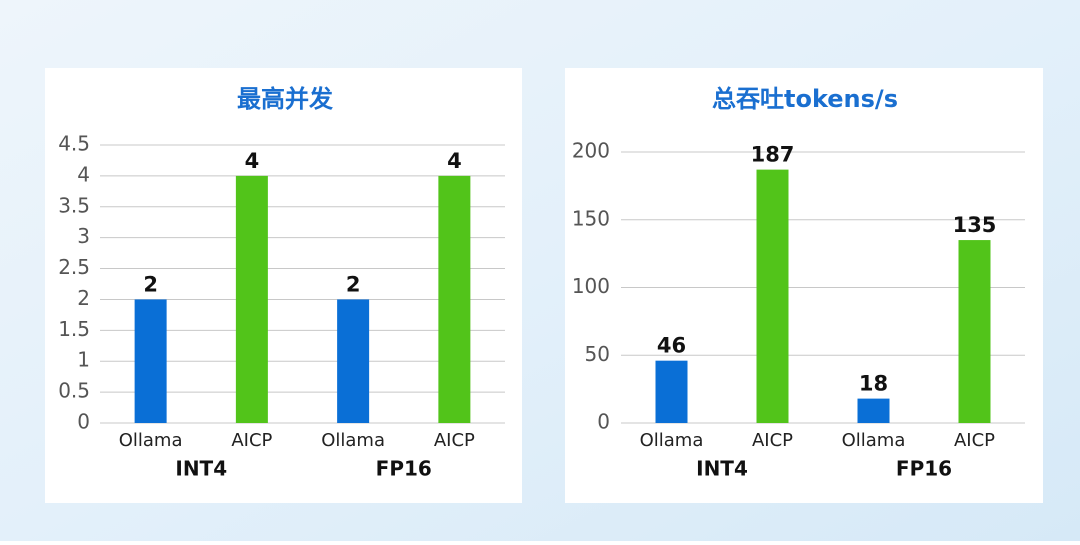 The width and height of the screenshot is (1080, 545). I want to click on value-label: 46, so click(671, 346).